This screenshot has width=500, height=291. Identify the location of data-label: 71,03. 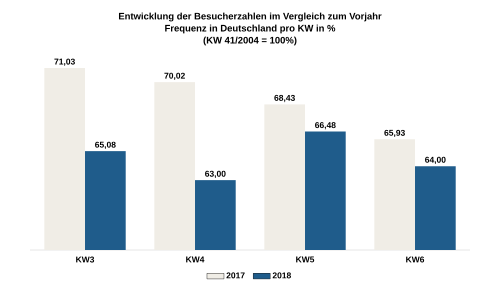
(64, 62).